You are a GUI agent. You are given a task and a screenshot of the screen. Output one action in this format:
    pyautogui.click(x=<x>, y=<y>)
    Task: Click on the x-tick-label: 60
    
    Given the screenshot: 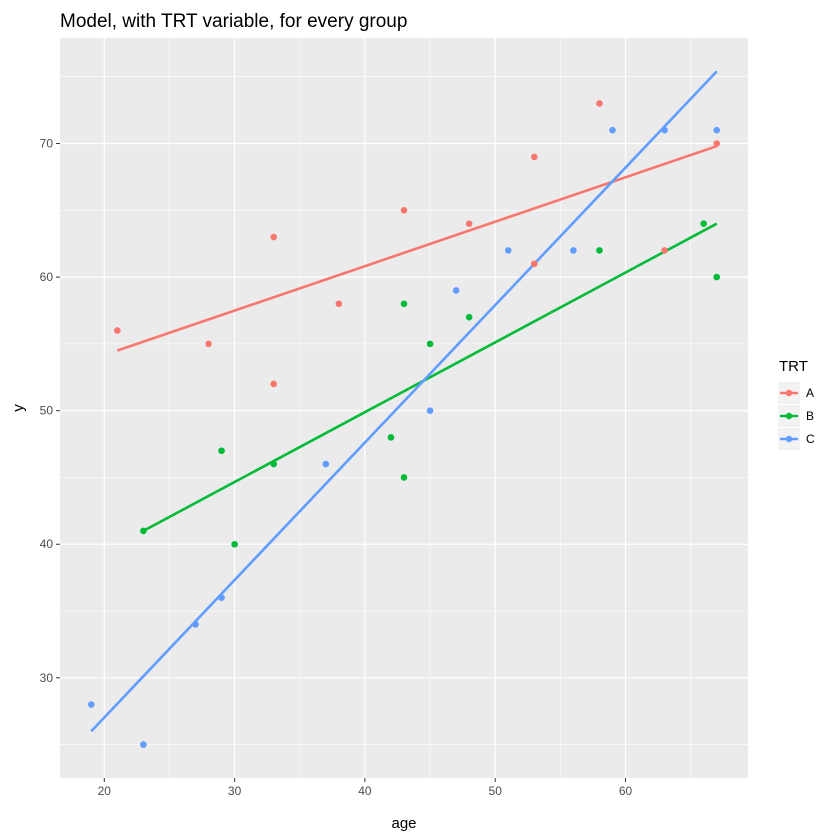 What is the action you would take?
    pyautogui.click(x=626, y=791)
    